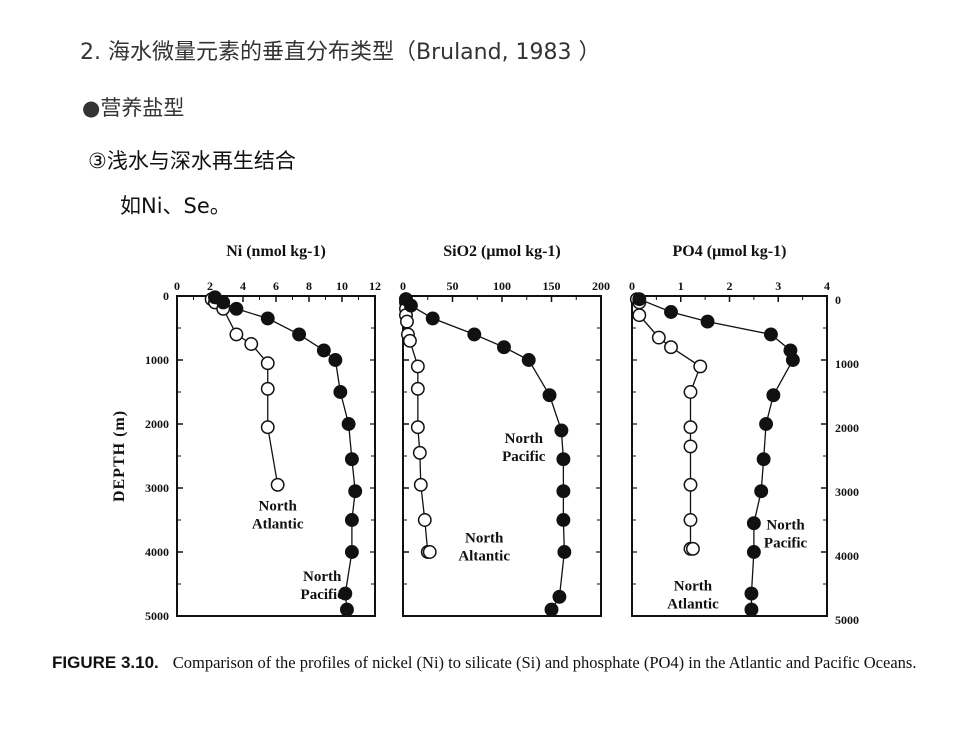 This screenshot has width=980, height=735. Describe the element at coordinates (342, 286) in the screenshot. I see `x-tick-label: 10` at that location.